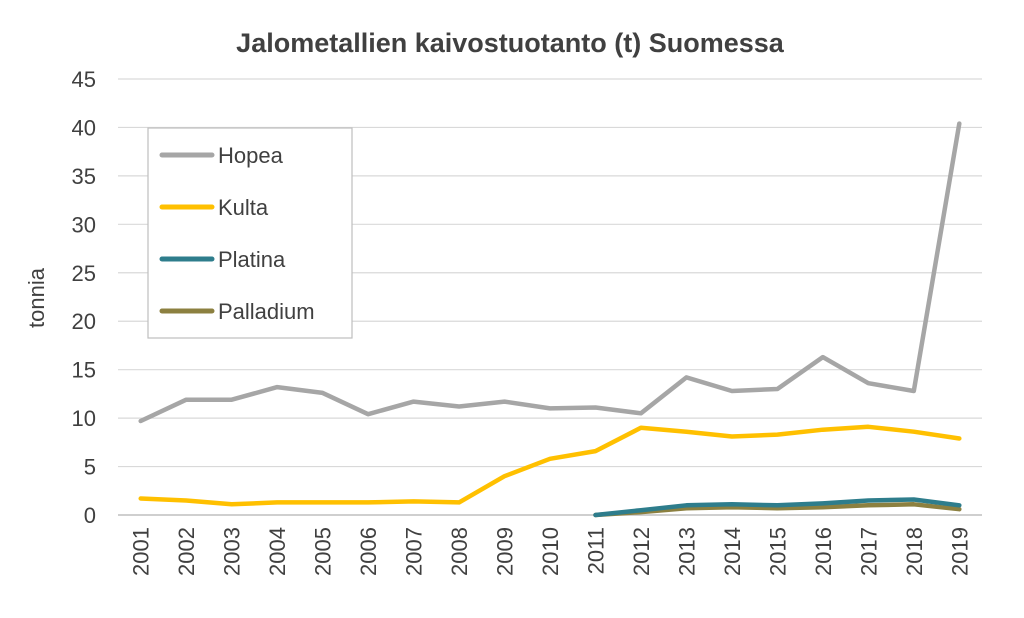 Image resolution: width=1024 pixels, height=618 pixels. Describe the element at coordinates (232, 551) in the screenshot. I see `x-tick-label: 2003` at that location.